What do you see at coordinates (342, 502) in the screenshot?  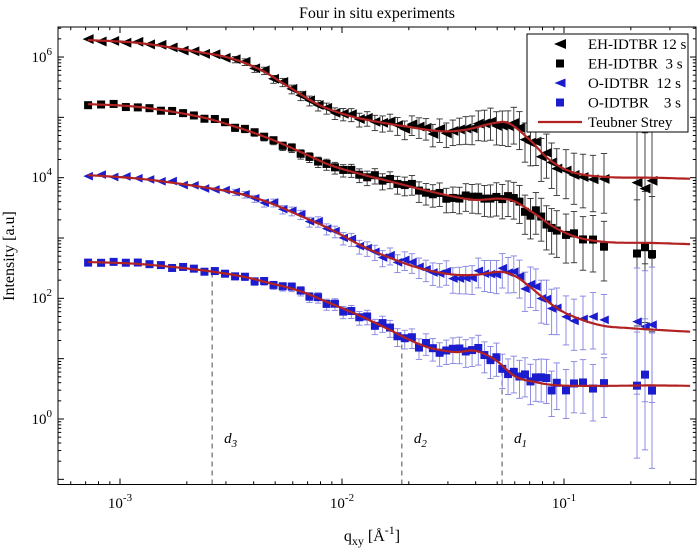 I see `x-tick-label-1e-2: 10⁻²` at bounding box center [342, 502].